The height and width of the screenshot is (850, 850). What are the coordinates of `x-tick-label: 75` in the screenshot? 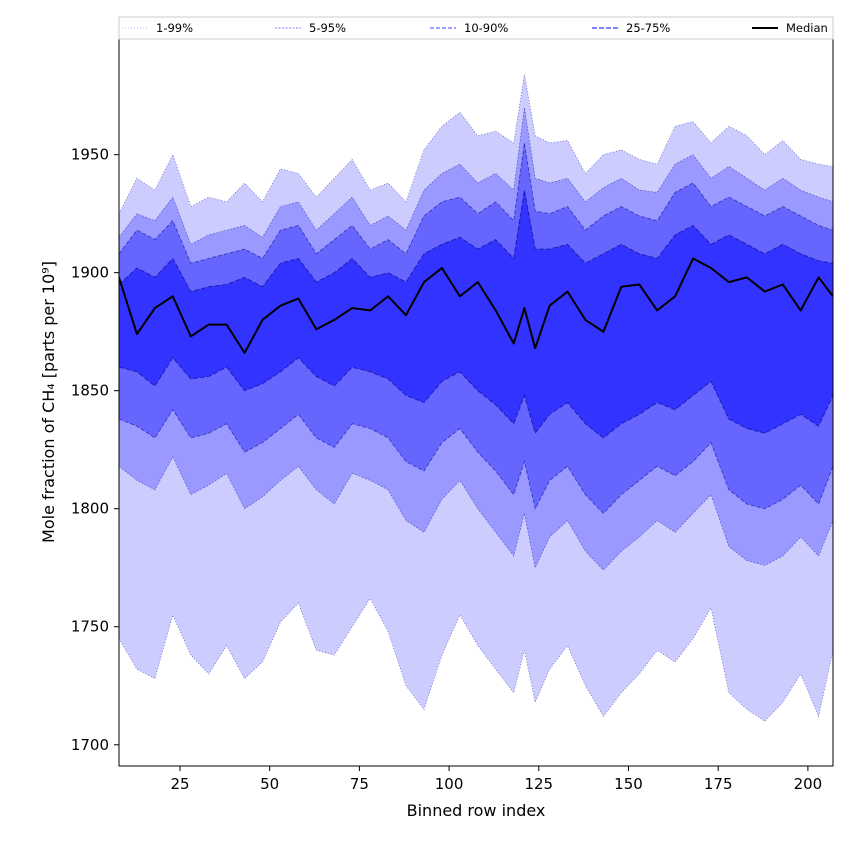 It's located at (359, 784).